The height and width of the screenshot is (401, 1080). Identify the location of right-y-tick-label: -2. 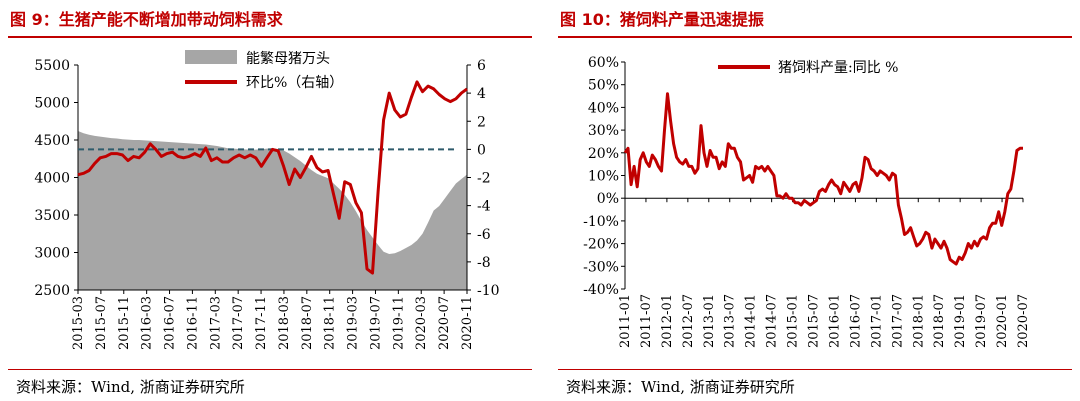
(484, 179).